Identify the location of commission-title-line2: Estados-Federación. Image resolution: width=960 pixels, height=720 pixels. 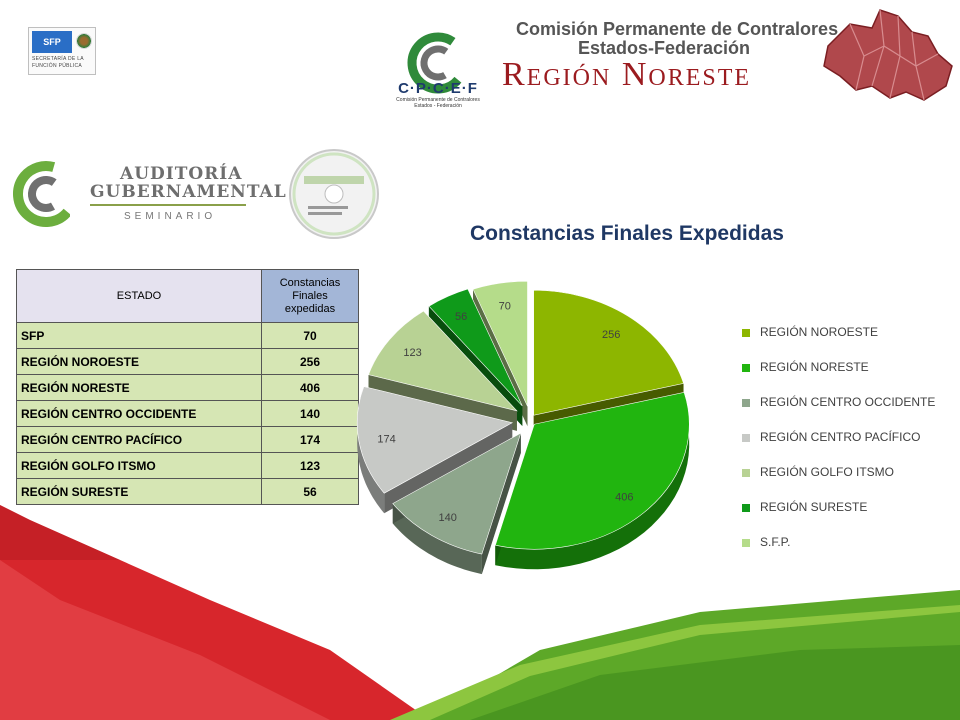
(664, 48).